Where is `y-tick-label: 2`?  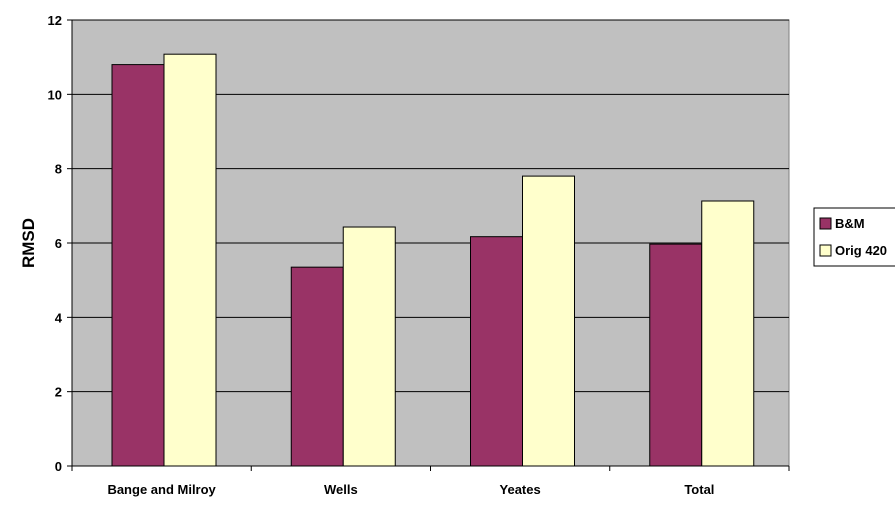 y-tick-label: 2 is located at coordinates (58, 392).